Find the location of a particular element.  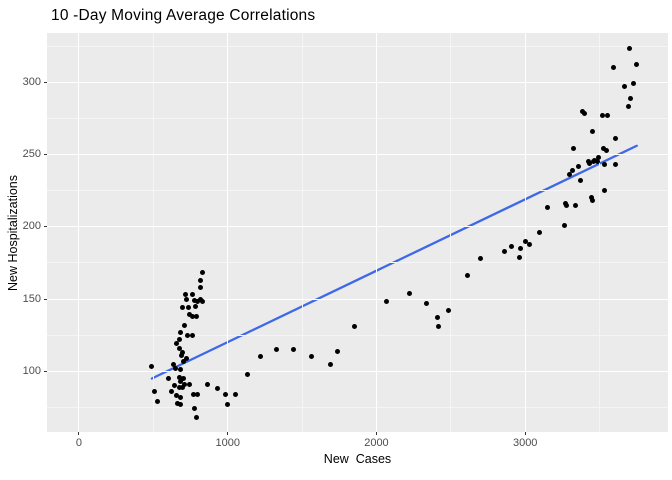

x-axis-title: New Cases is located at coordinates (357, 459).